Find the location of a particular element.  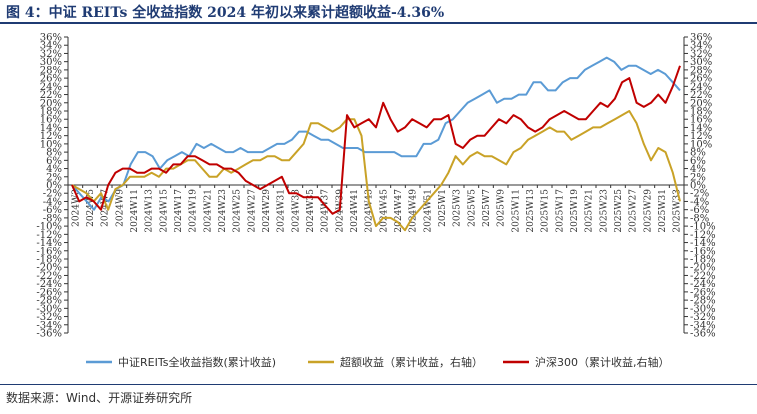

figure-title: 图 4：中证 REITs 全收益指数 2024 年初以来累计超额收益-4.36% is located at coordinates (225, 13).